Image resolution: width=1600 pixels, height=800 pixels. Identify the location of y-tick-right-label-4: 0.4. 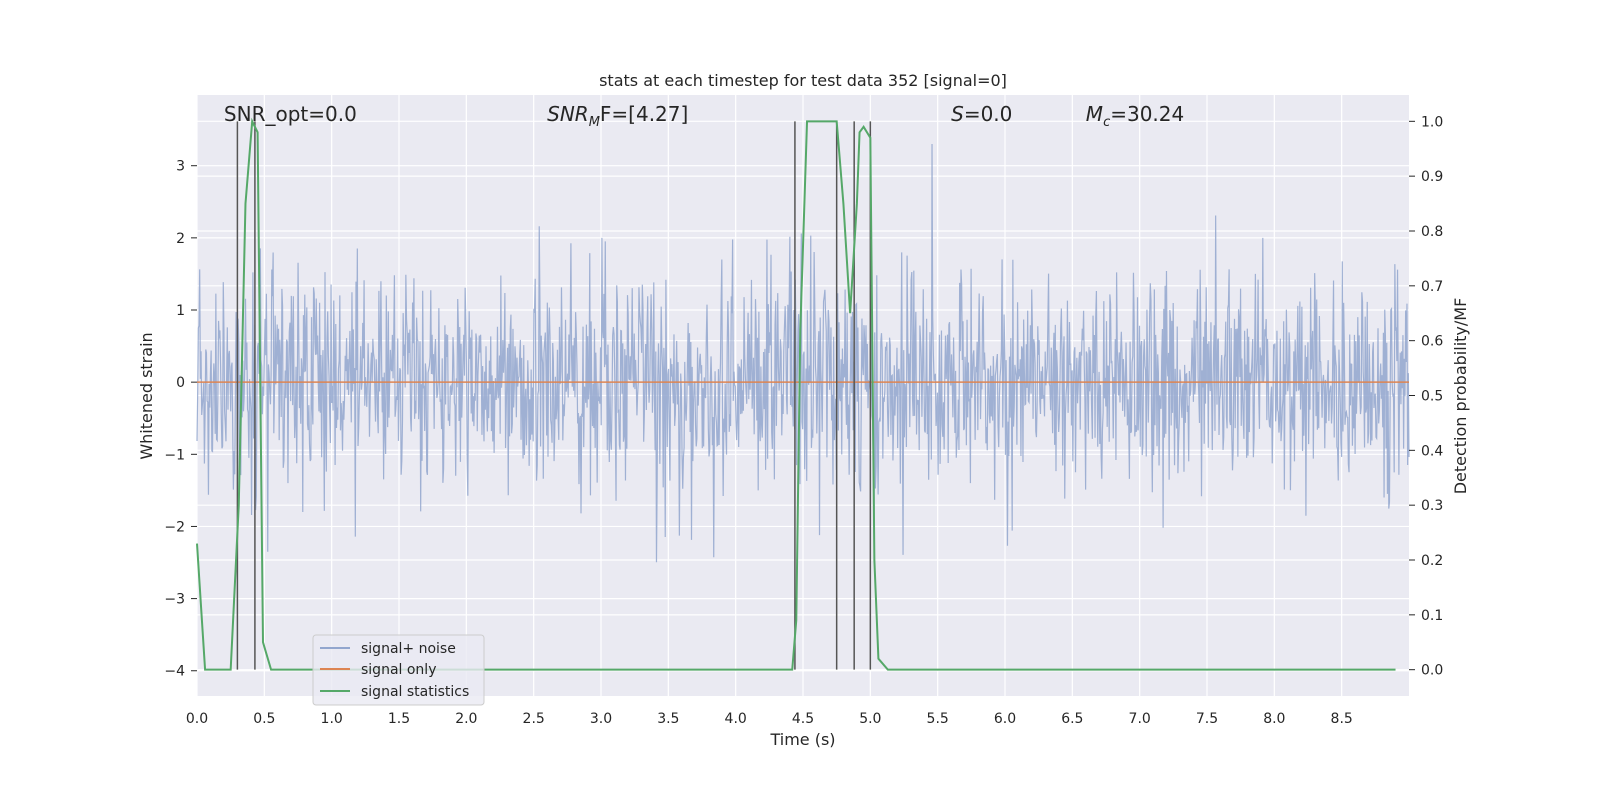
(1432, 451).